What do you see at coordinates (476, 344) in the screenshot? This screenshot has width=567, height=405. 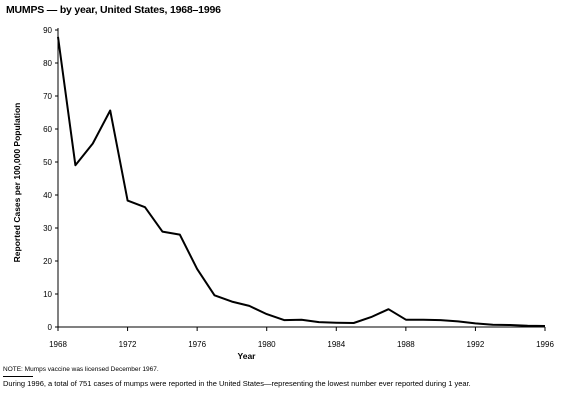 I see `x-tick-label: 1992` at bounding box center [476, 344].